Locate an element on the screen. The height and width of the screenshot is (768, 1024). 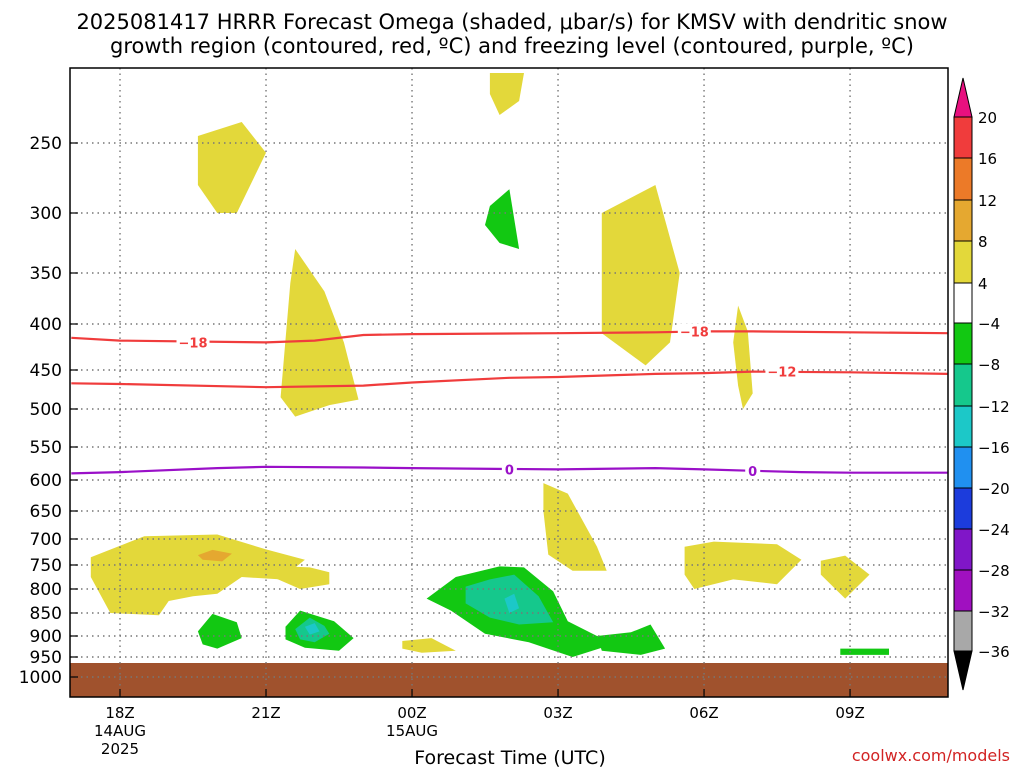
colorbar-label-11: −28 is located at coordinates (994, 571).